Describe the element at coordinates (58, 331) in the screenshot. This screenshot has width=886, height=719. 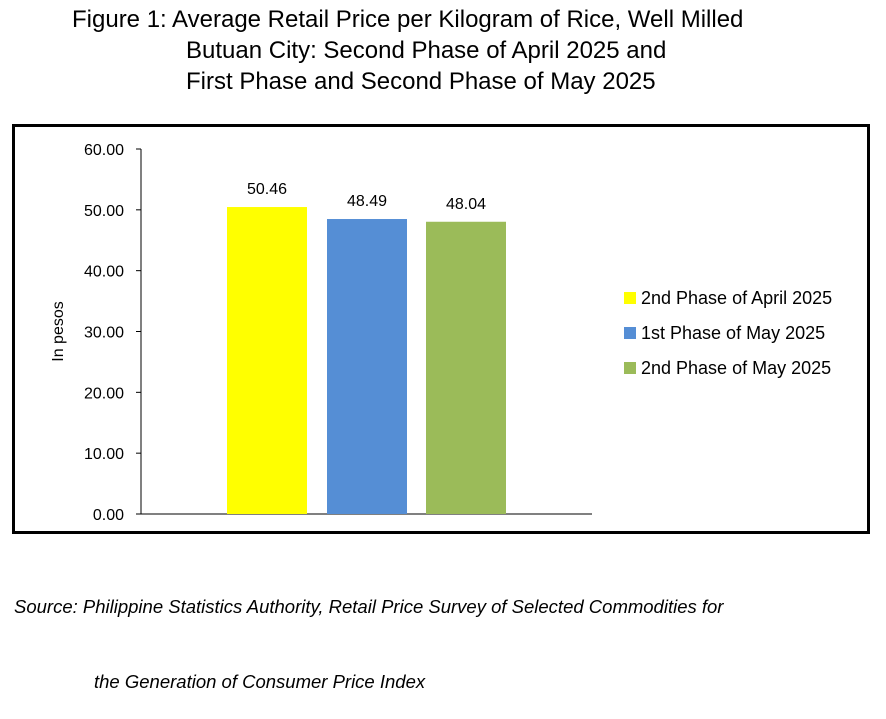
I see `y-axis-title: In pesos` at that location.